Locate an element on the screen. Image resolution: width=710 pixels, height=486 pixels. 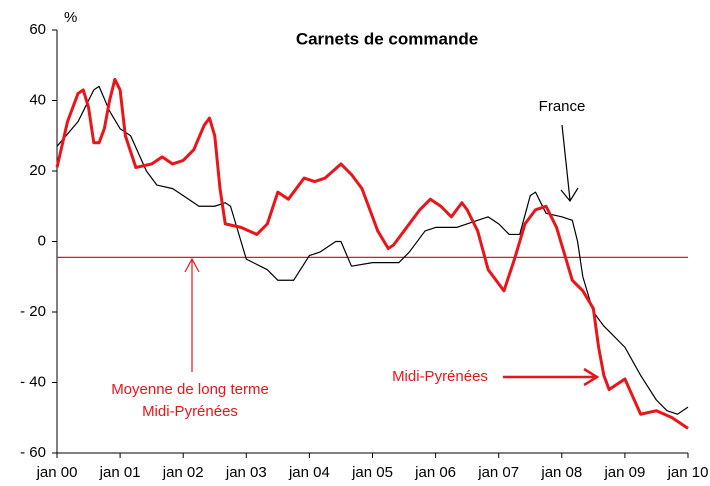
x-tick-label: jan 07 is located at coordinates (498, 472).